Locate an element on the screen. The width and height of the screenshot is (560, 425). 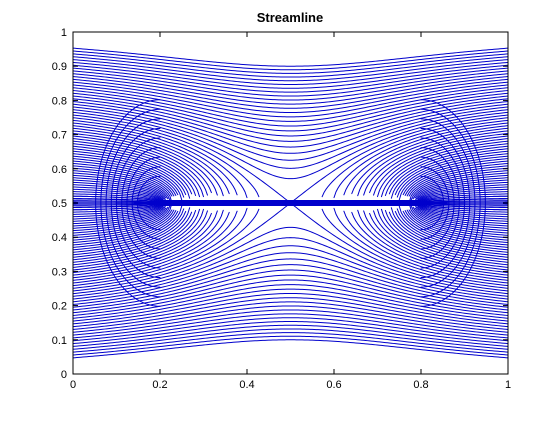
x-tick-label: 0.8 is located at coordinates (420, 385).